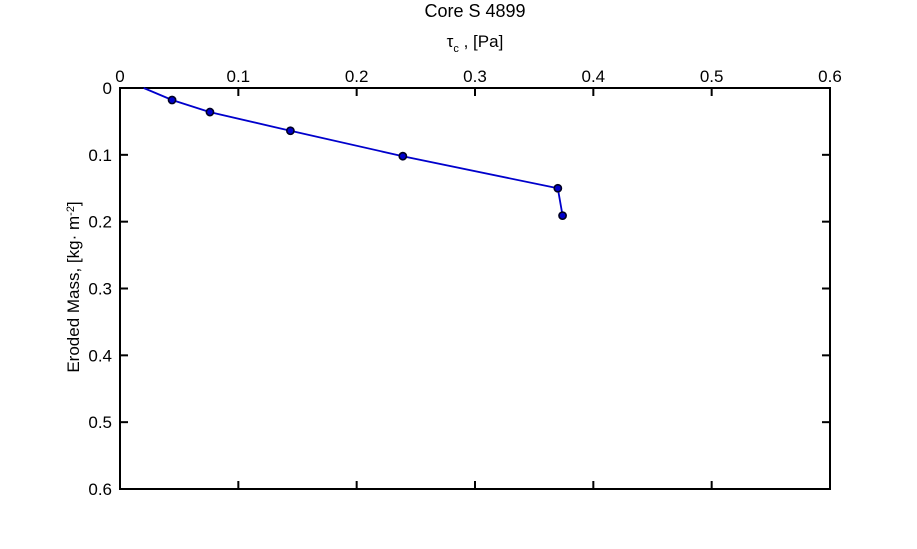 The image size is (917, 549). Describe the element at coordinates (100, 222) in the screenshot. I see `y-tick-label: 0.2` at that location.